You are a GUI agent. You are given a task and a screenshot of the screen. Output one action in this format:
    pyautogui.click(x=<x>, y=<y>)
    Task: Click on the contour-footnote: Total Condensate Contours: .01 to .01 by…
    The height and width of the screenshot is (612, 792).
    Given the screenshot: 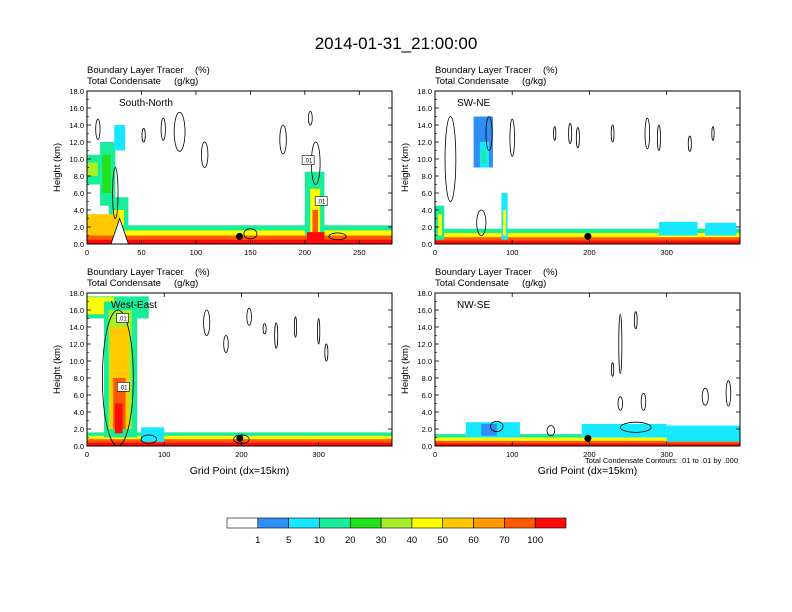 What is the action you would take?
    pyautogui.click(x=661, y=460)
    